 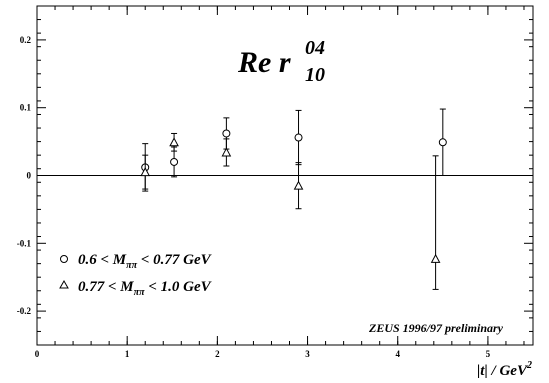 What do you see at coordinates (64, 259) in the screenshot?
I see `legend-circle-marker` at bounding box center [64, 259].